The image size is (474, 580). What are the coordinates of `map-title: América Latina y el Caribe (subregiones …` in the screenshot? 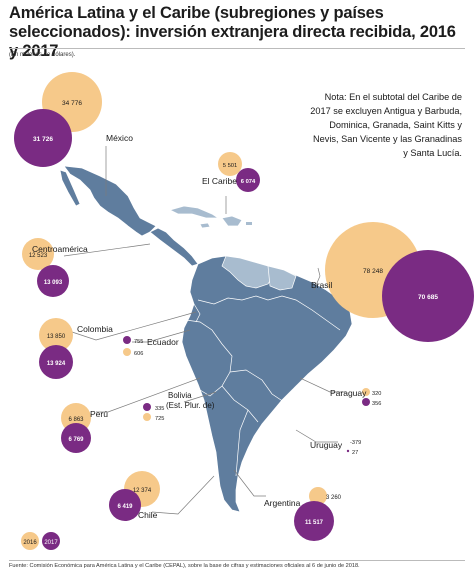 It's located at (232, 32).